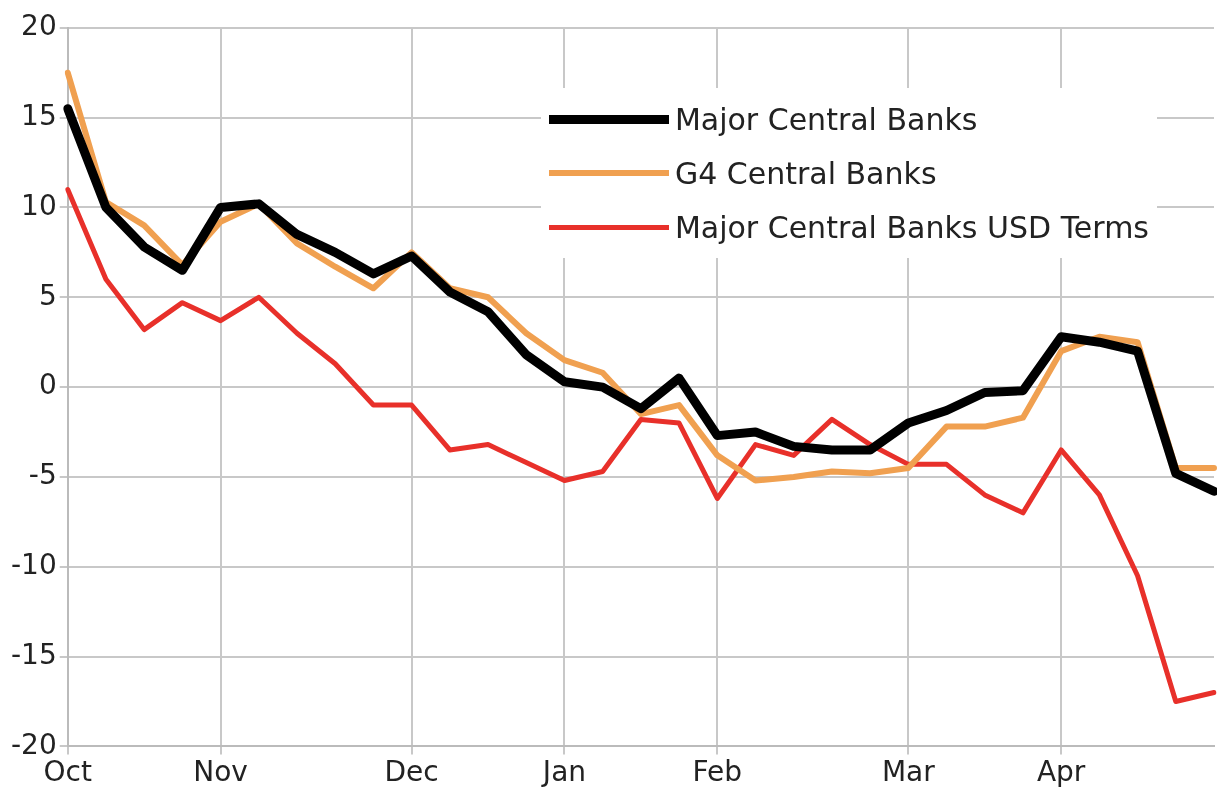 This screenshot has height=802, width=1225. What do you see at coordinates (42, 475) in the screenshot?
I see `y-tick-label: -5` at bounding box center [42, 475].